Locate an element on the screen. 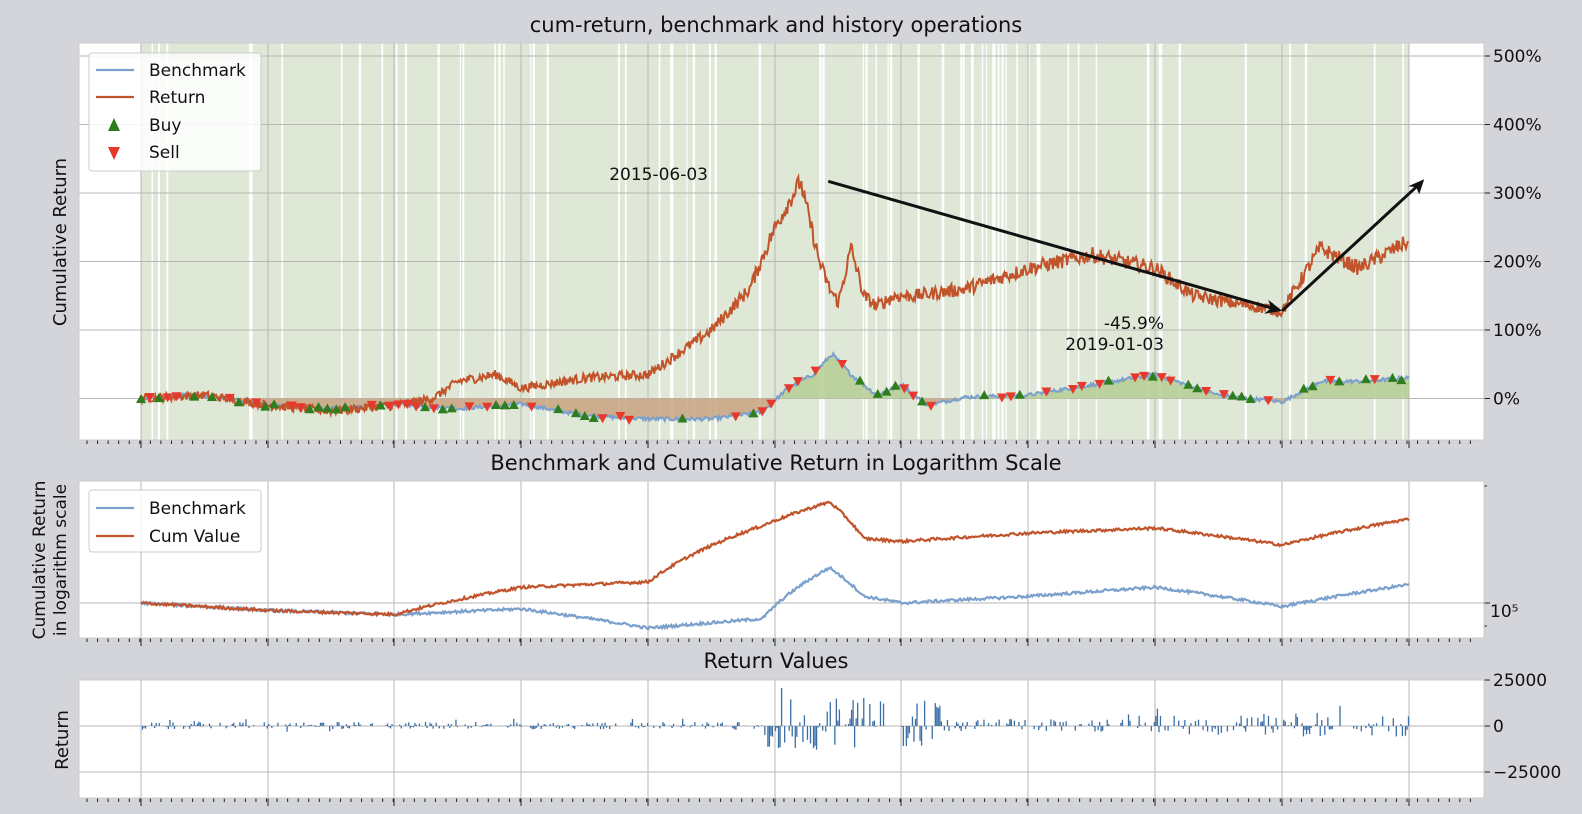  legend-benchmark-label: Benchmark is located at coordinates (197, 71).